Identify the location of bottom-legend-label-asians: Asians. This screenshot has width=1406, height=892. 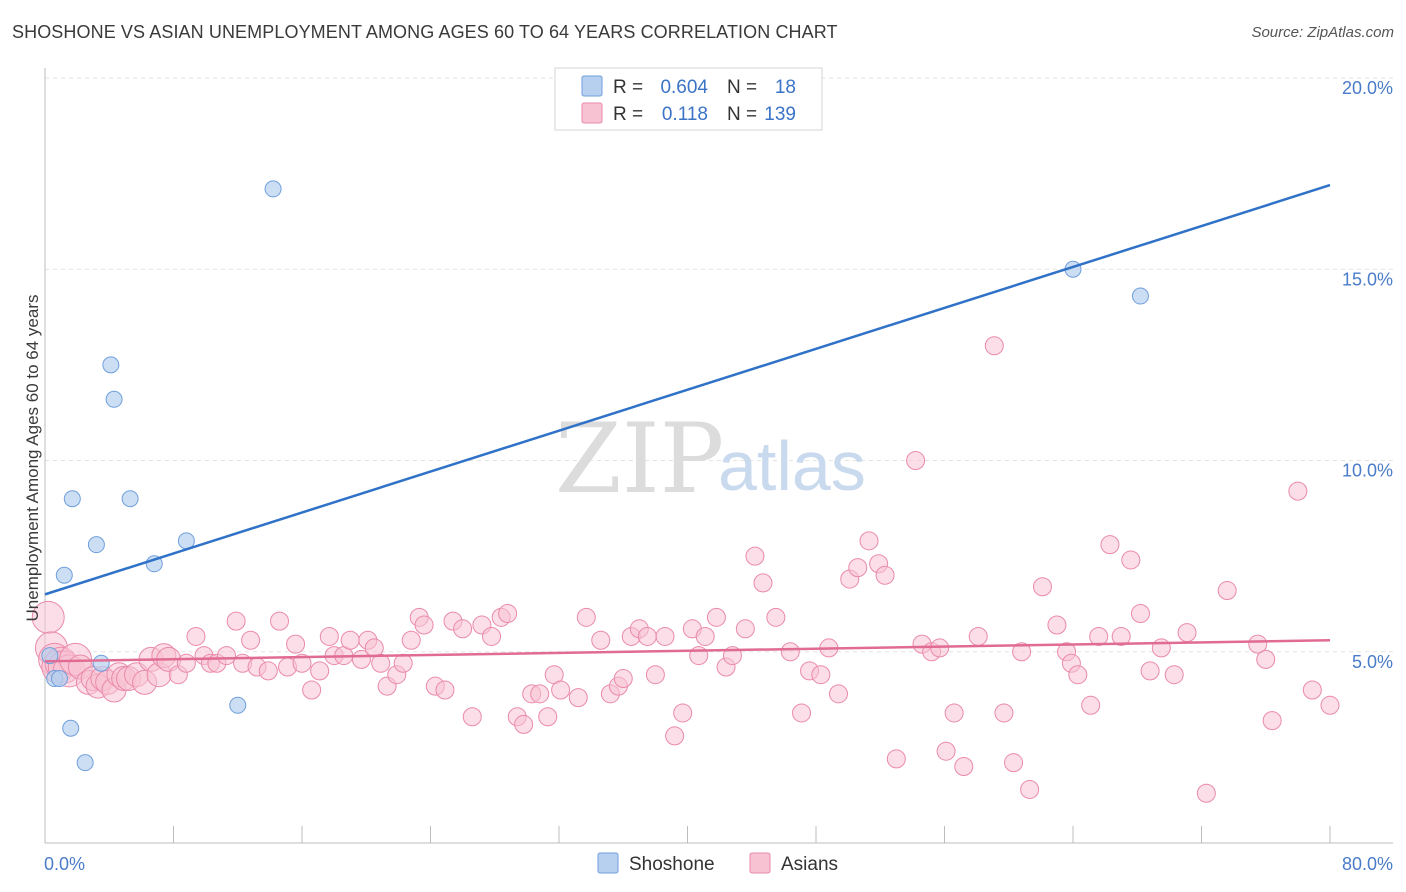
(809, 864).